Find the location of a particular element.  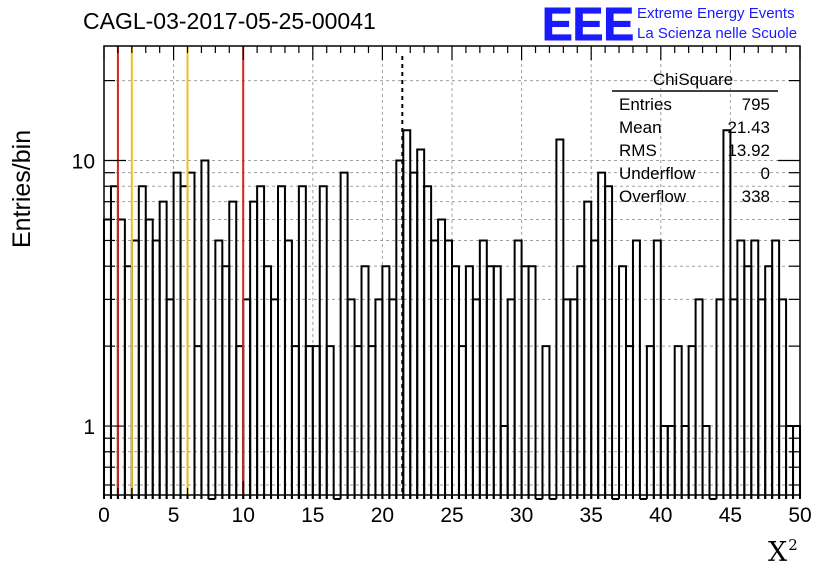

stats-row-value: 0 is located at coordinates (765, 173).